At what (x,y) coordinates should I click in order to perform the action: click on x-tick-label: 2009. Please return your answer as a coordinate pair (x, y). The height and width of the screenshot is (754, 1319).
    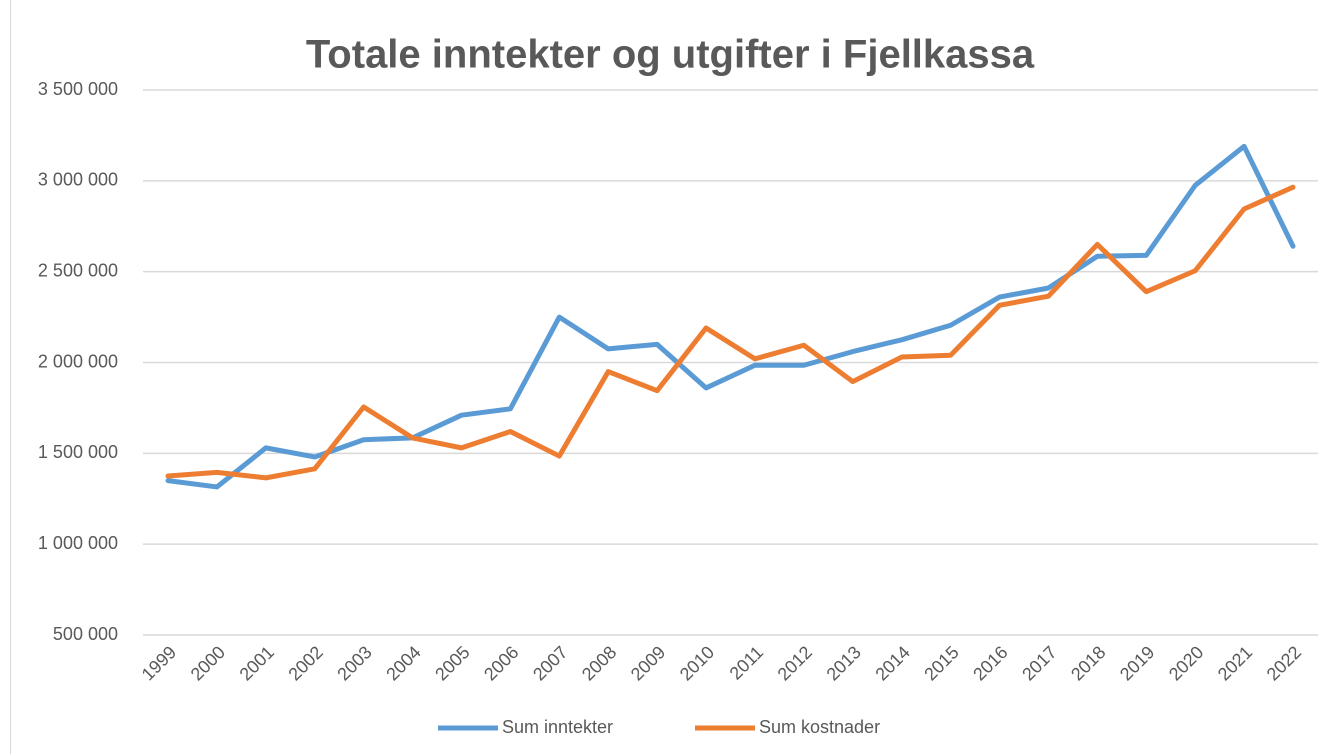
    Looking at the image, I should click on (648, 663).